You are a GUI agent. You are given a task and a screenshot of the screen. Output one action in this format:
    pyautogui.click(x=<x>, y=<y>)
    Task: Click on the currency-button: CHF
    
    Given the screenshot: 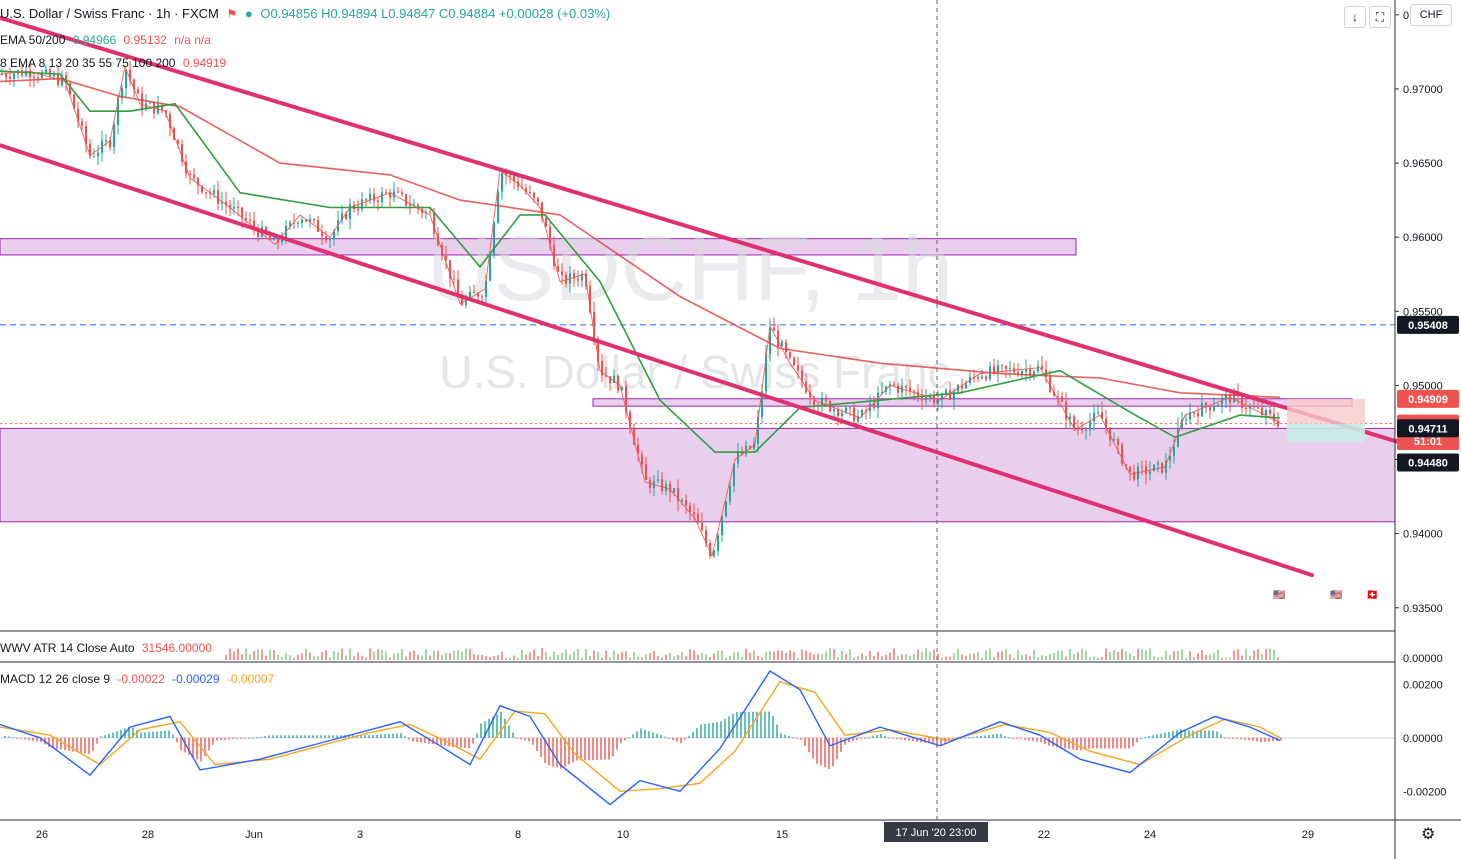 What is the action you would take?
    pyautogui.click(x=1431, y=15)
    